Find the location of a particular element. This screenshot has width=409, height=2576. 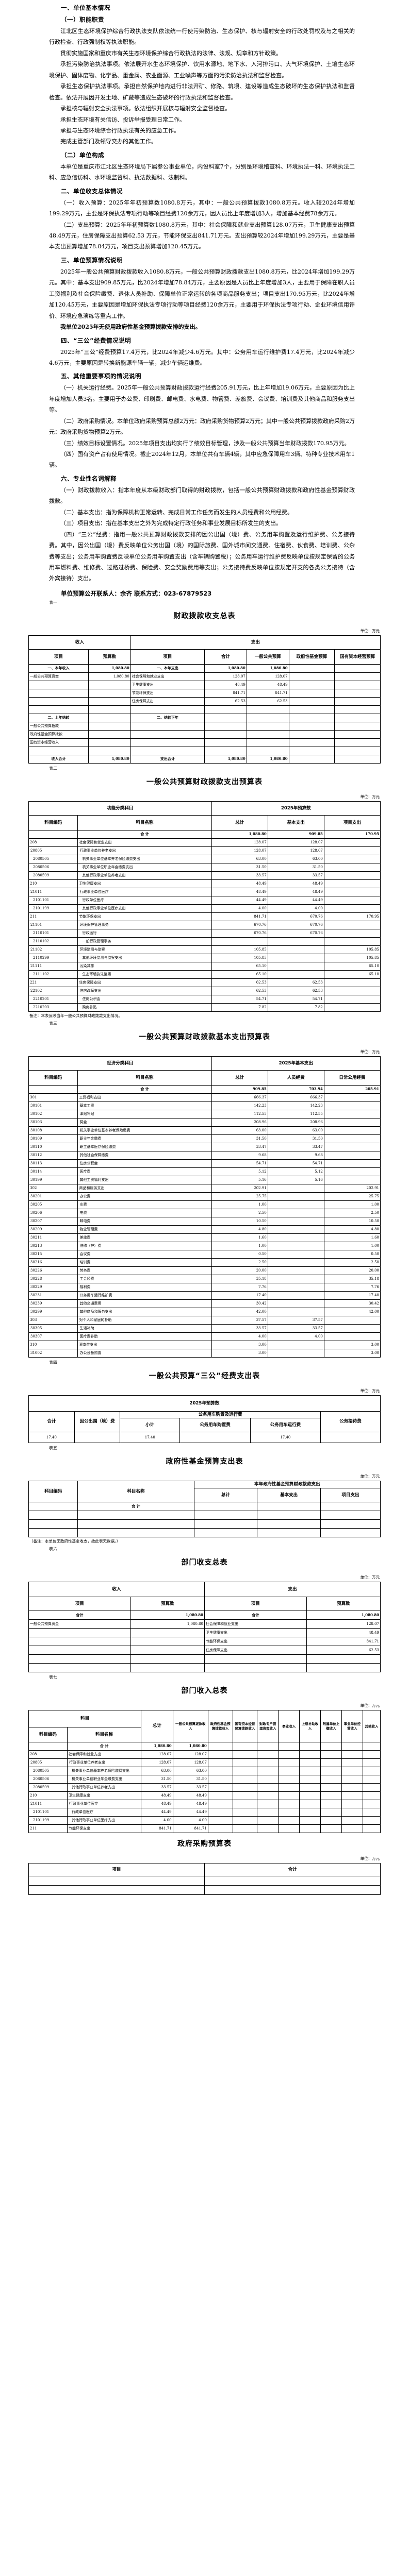

cell-total: 5.16 is located at coordinates (239, 1179).